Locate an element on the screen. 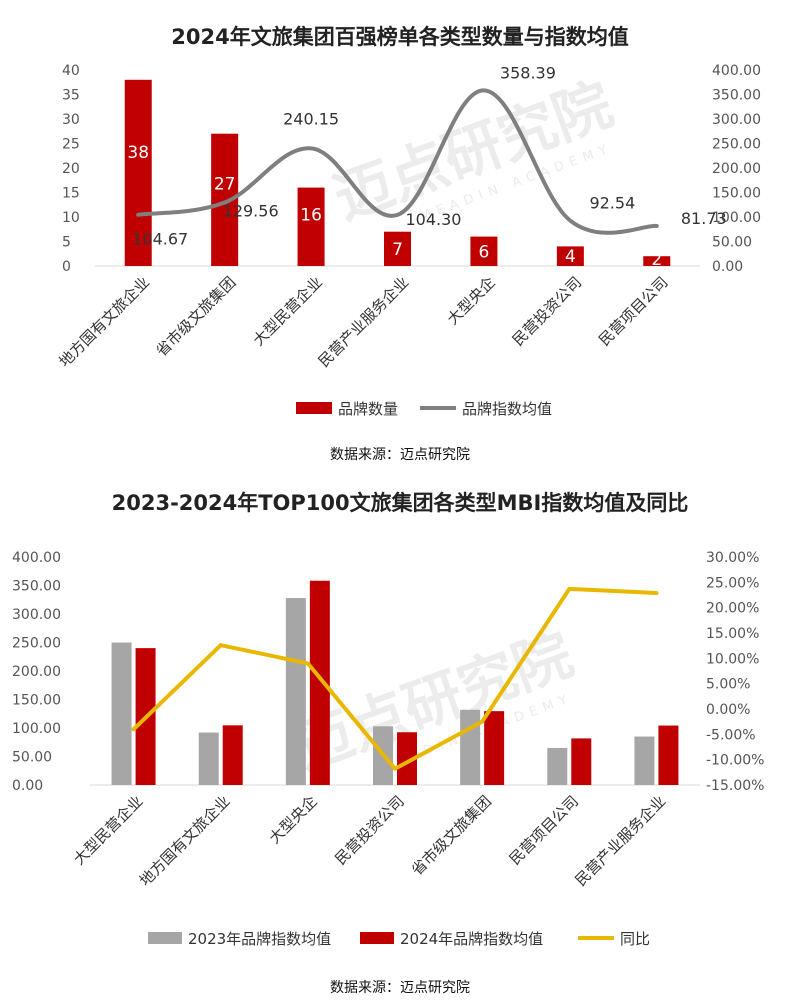 The image size is (800, 1004). line-data-label: 104.67 is located at coordinates (160, 239).